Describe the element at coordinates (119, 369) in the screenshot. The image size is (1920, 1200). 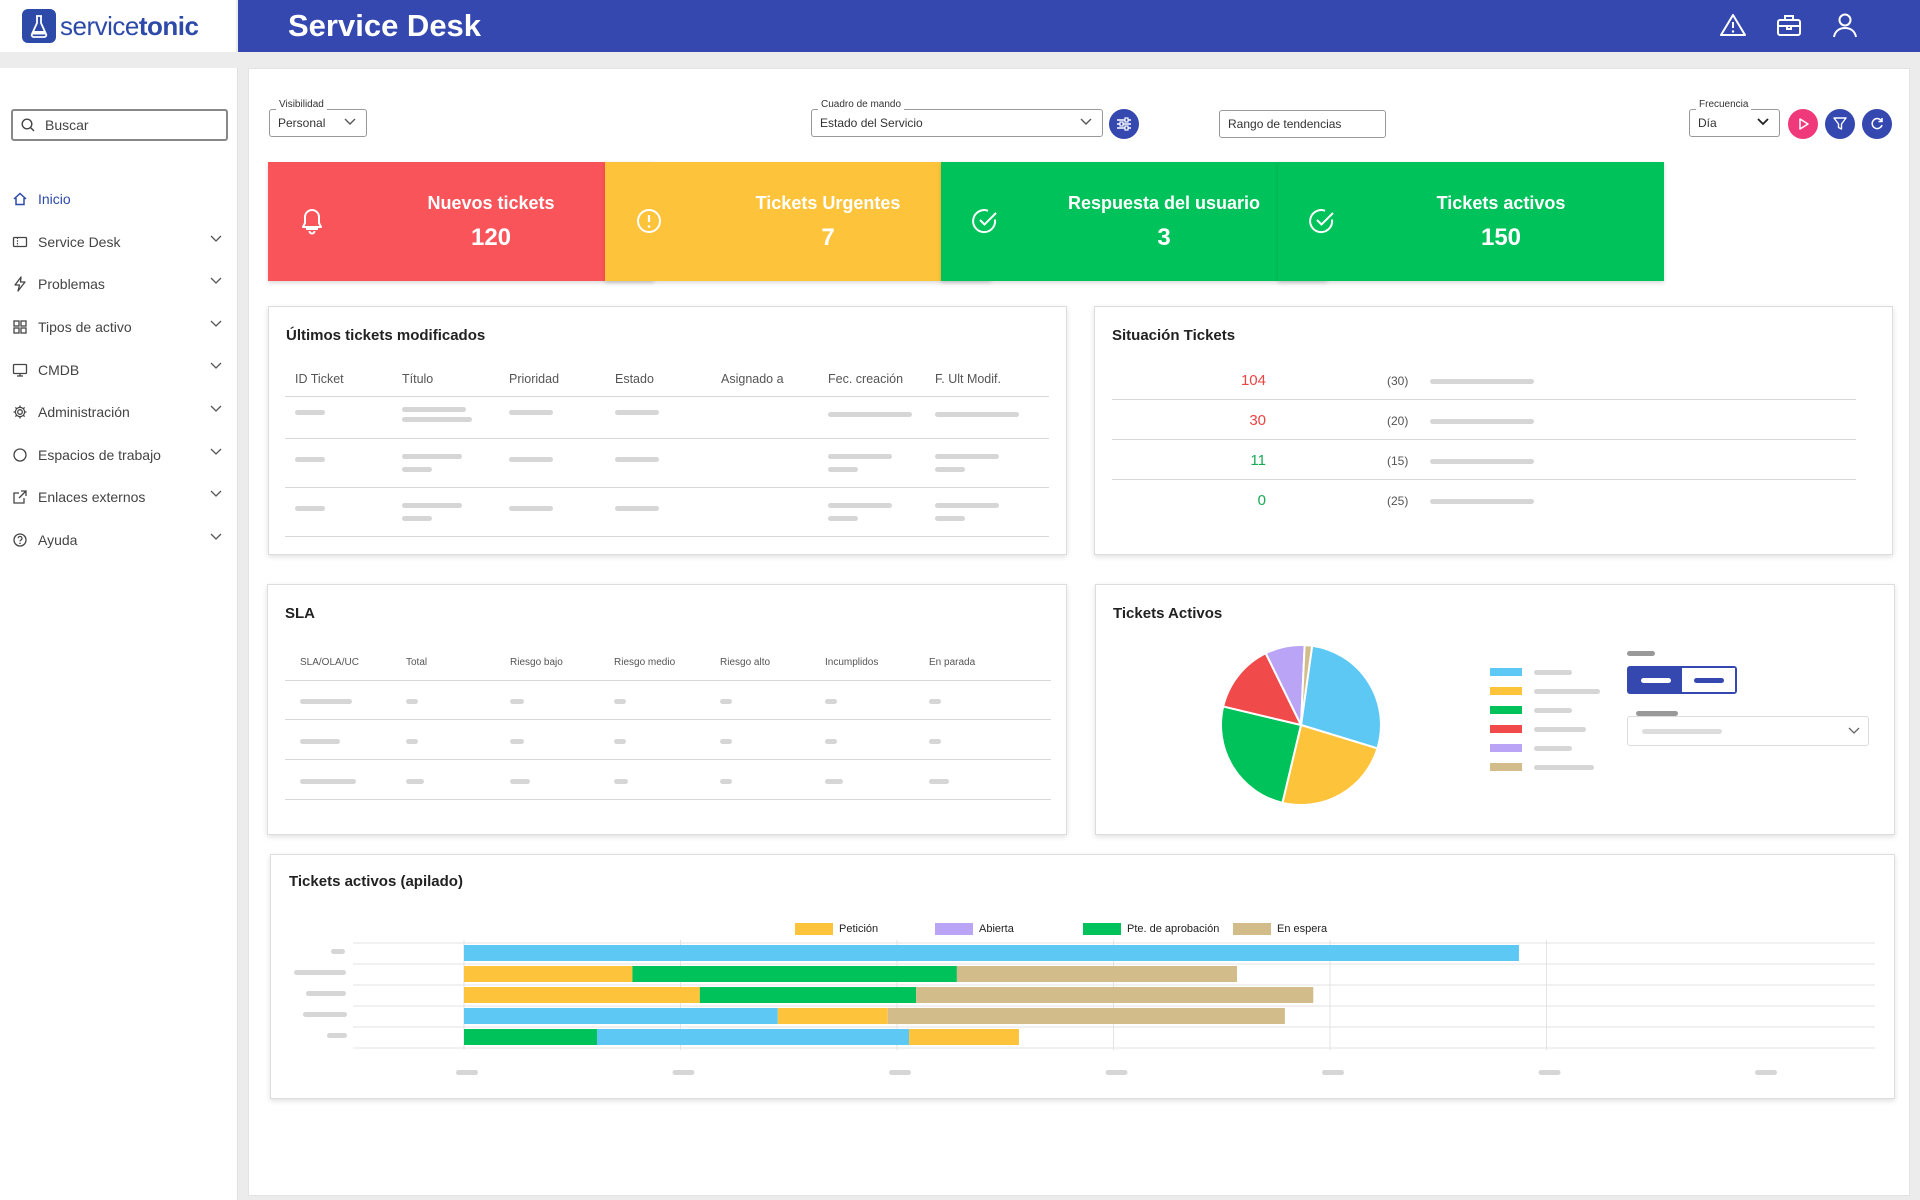
I see `sidebar-item-cmdb: CMDB` at that location.